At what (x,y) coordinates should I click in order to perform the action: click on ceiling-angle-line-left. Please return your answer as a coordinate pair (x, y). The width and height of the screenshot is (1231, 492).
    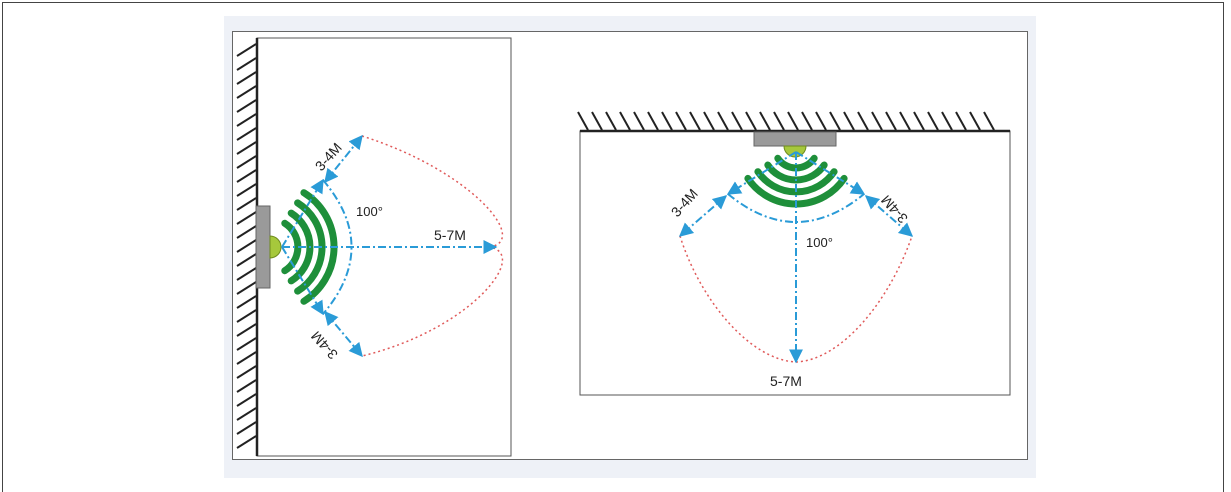
    Looking at the image, I should click on (761, 173).